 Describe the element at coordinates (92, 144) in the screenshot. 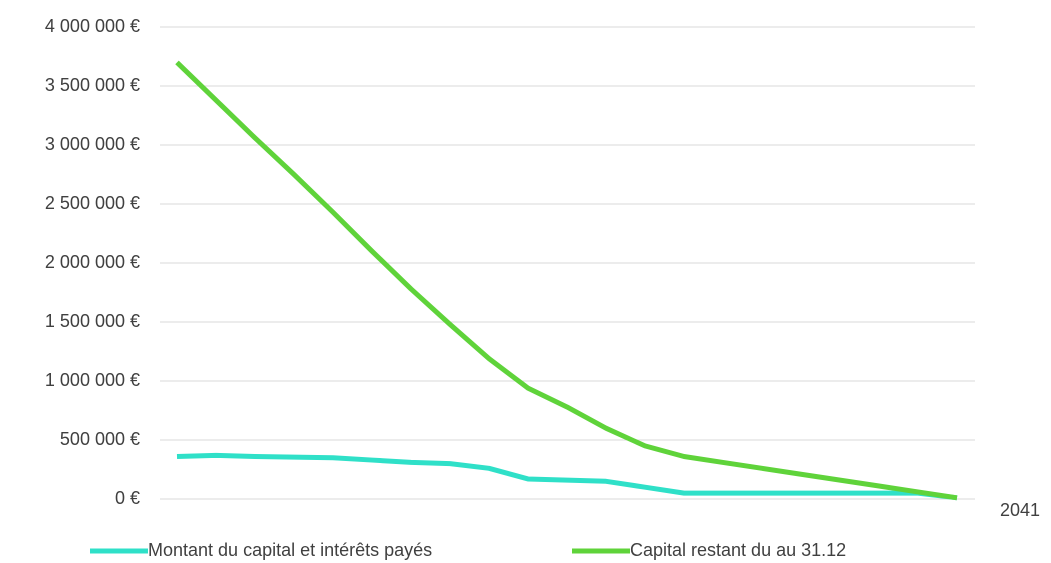

I see `y-tick-label: 3 000 000 €` at that location.